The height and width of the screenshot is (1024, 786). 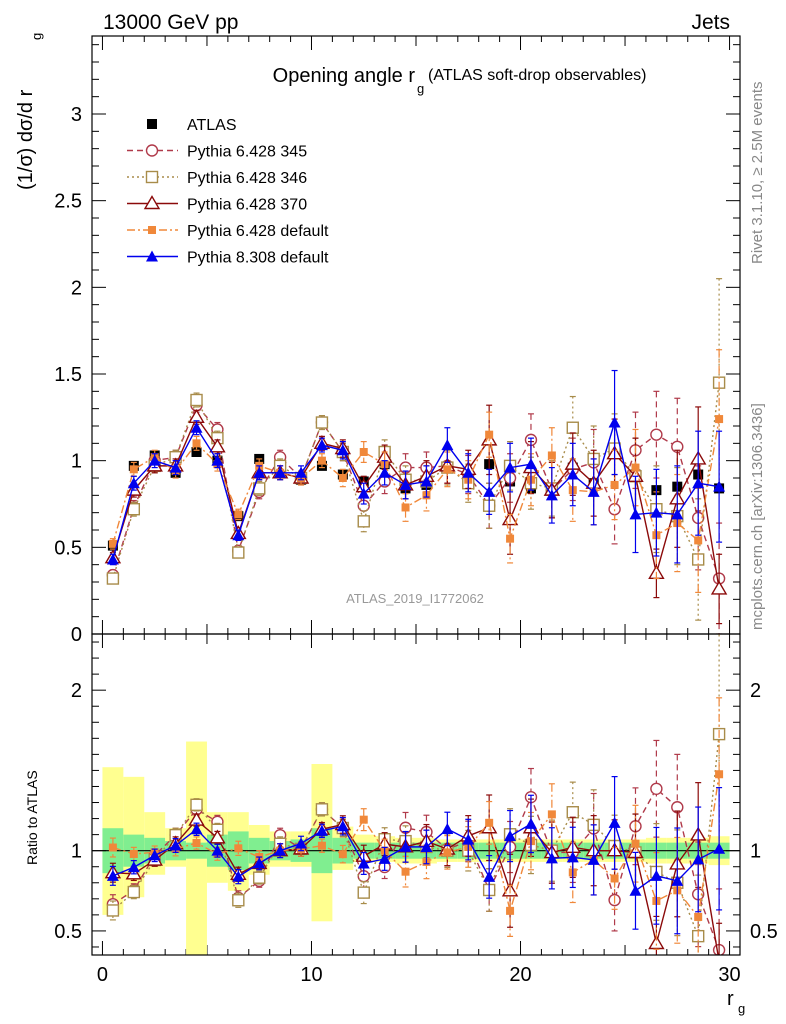 What do you see at coordinates (415, 598) in the screenshot?
I see `analysis-label: ATLAS_2019_I1772062` at bounding box center [415, 598].